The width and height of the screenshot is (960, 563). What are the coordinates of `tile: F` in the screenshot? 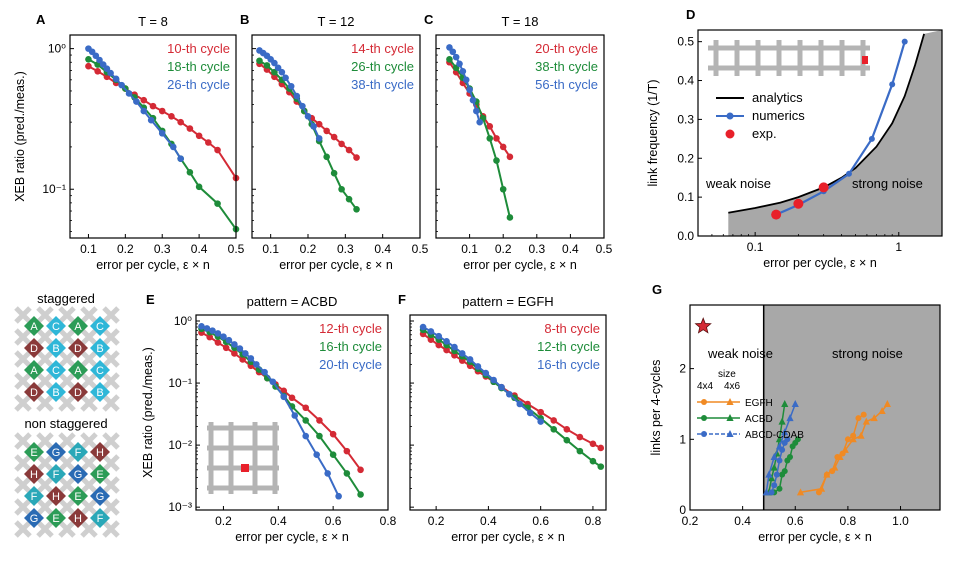 It's located at (34, 496).